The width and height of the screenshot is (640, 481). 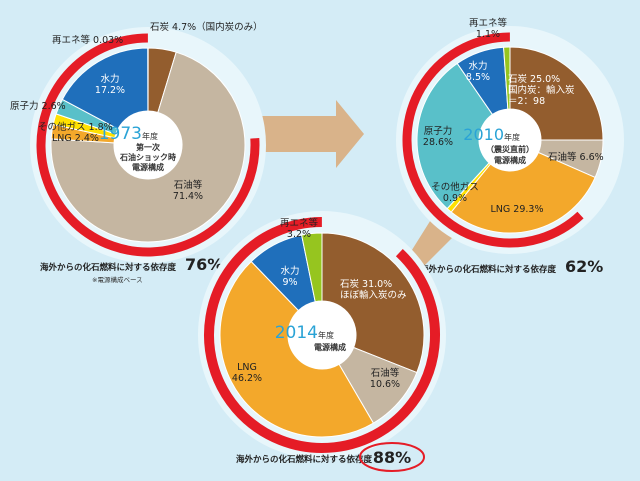 I want to click on dependency-value: 88%, so click(x=392, y=457).